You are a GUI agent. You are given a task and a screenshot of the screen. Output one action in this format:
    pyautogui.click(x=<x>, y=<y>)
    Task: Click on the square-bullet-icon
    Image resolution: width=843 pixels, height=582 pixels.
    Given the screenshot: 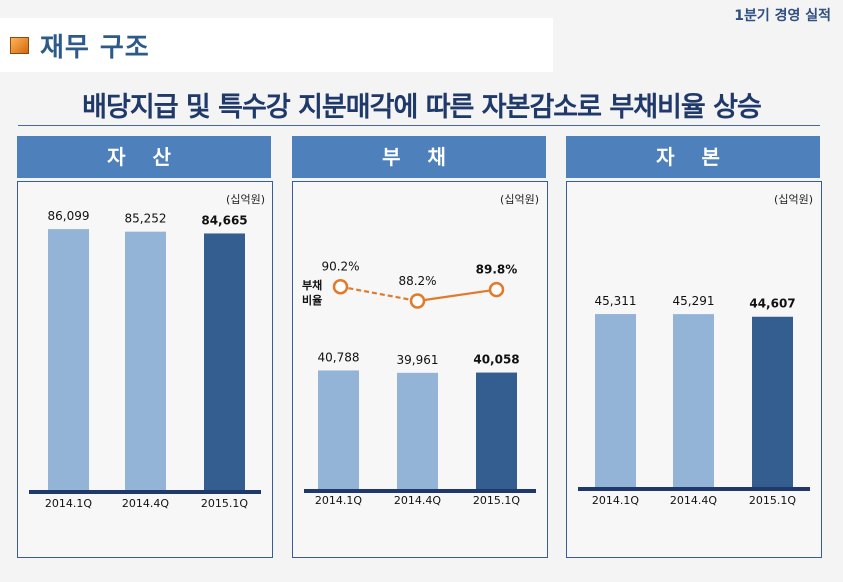 What is the action you would take?
    pyautogui.click(x=19, y=45)
    